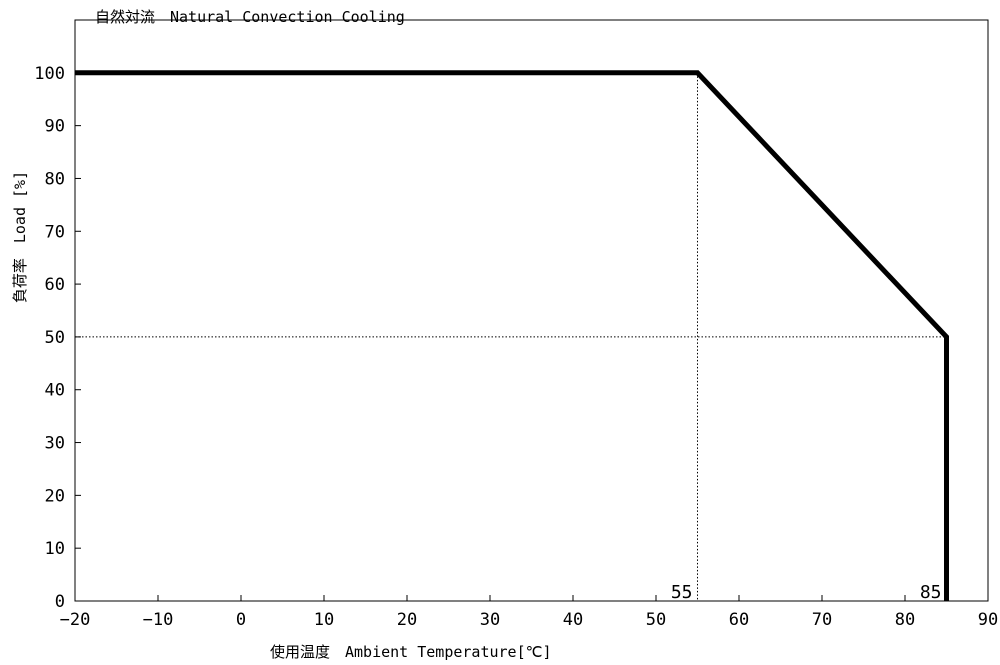 The height and width of the screenshot is (665, 1000). Describe the element at coordinates (988, 620) in the screenshot. I see `x-tick-label: 90` at that location.